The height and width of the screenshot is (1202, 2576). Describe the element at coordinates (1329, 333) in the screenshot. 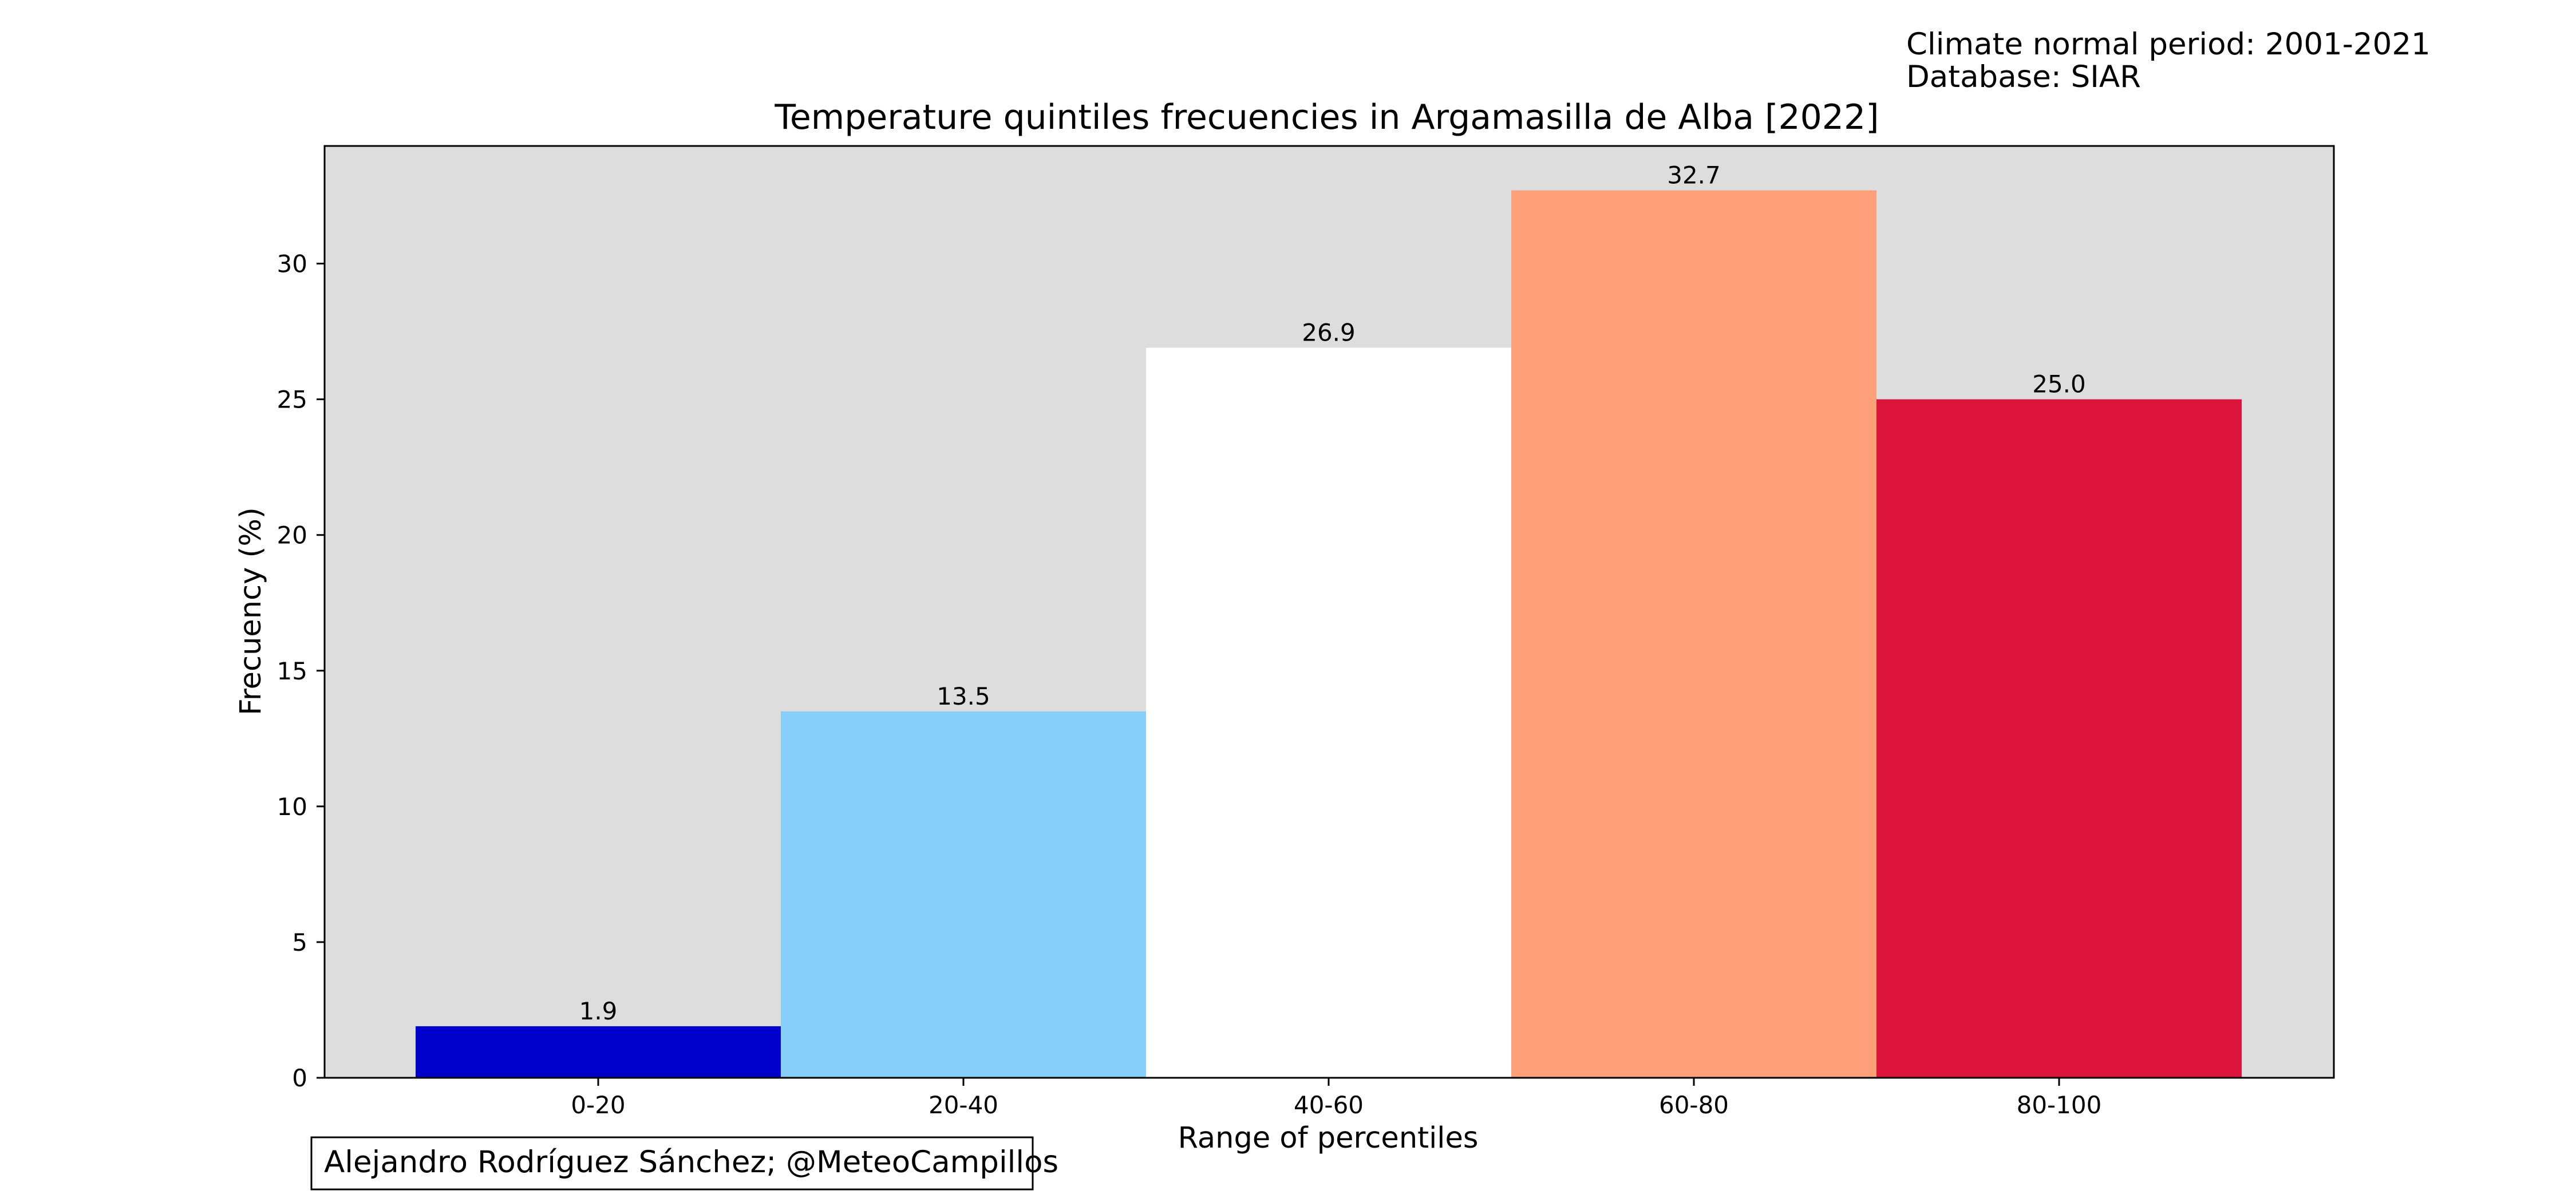

I see `value-label-40-60: 26.9` at that location.